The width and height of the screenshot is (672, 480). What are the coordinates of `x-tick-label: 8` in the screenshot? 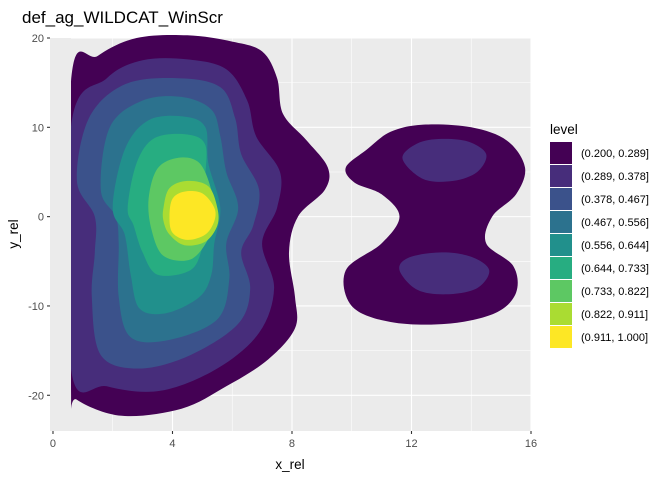 It's located at (292, 444).